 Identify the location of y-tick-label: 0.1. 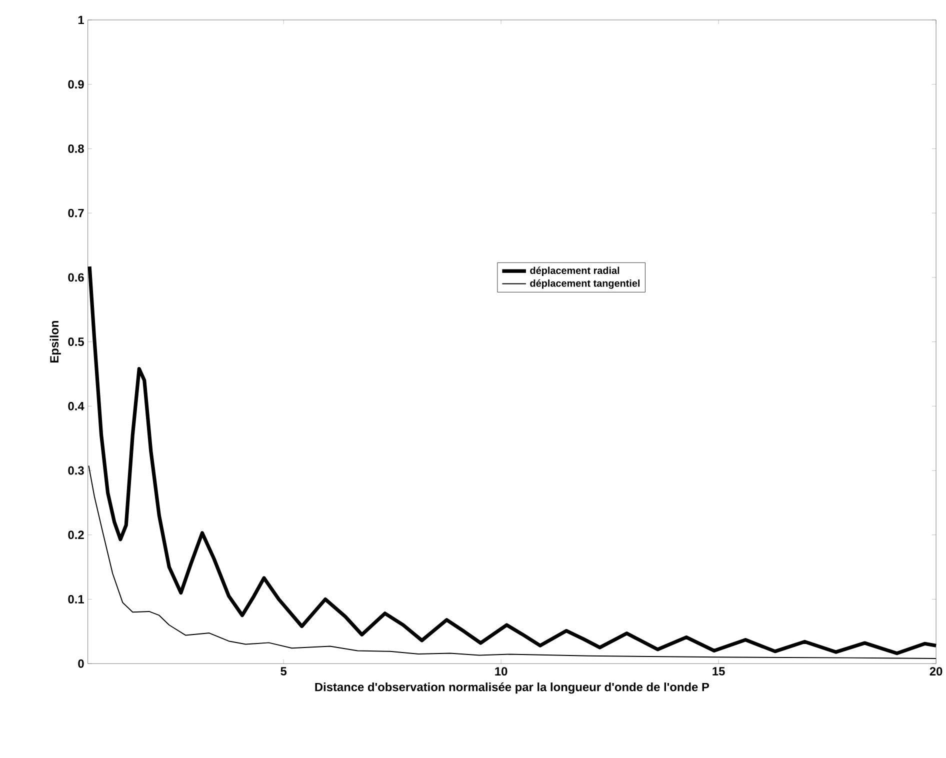
(76, 599).